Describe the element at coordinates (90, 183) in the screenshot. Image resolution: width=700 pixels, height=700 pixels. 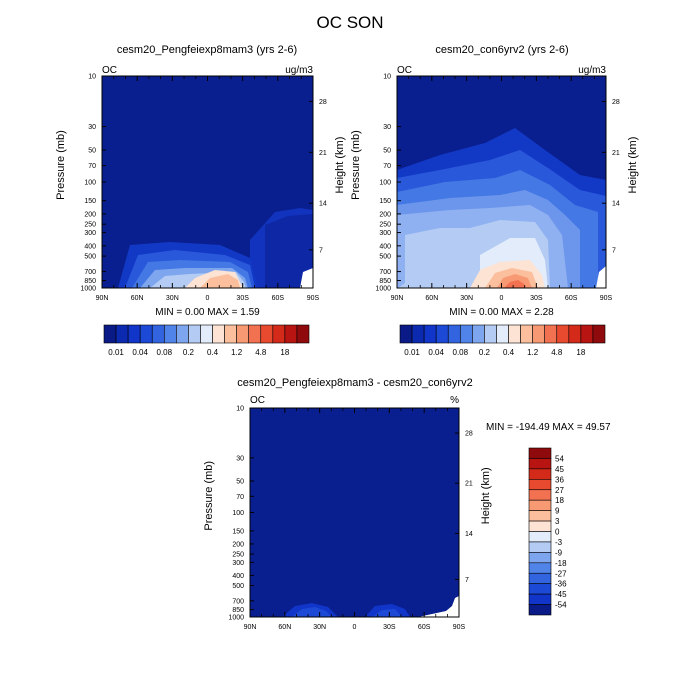
I see `pressure-tick-label: 100` at that location.